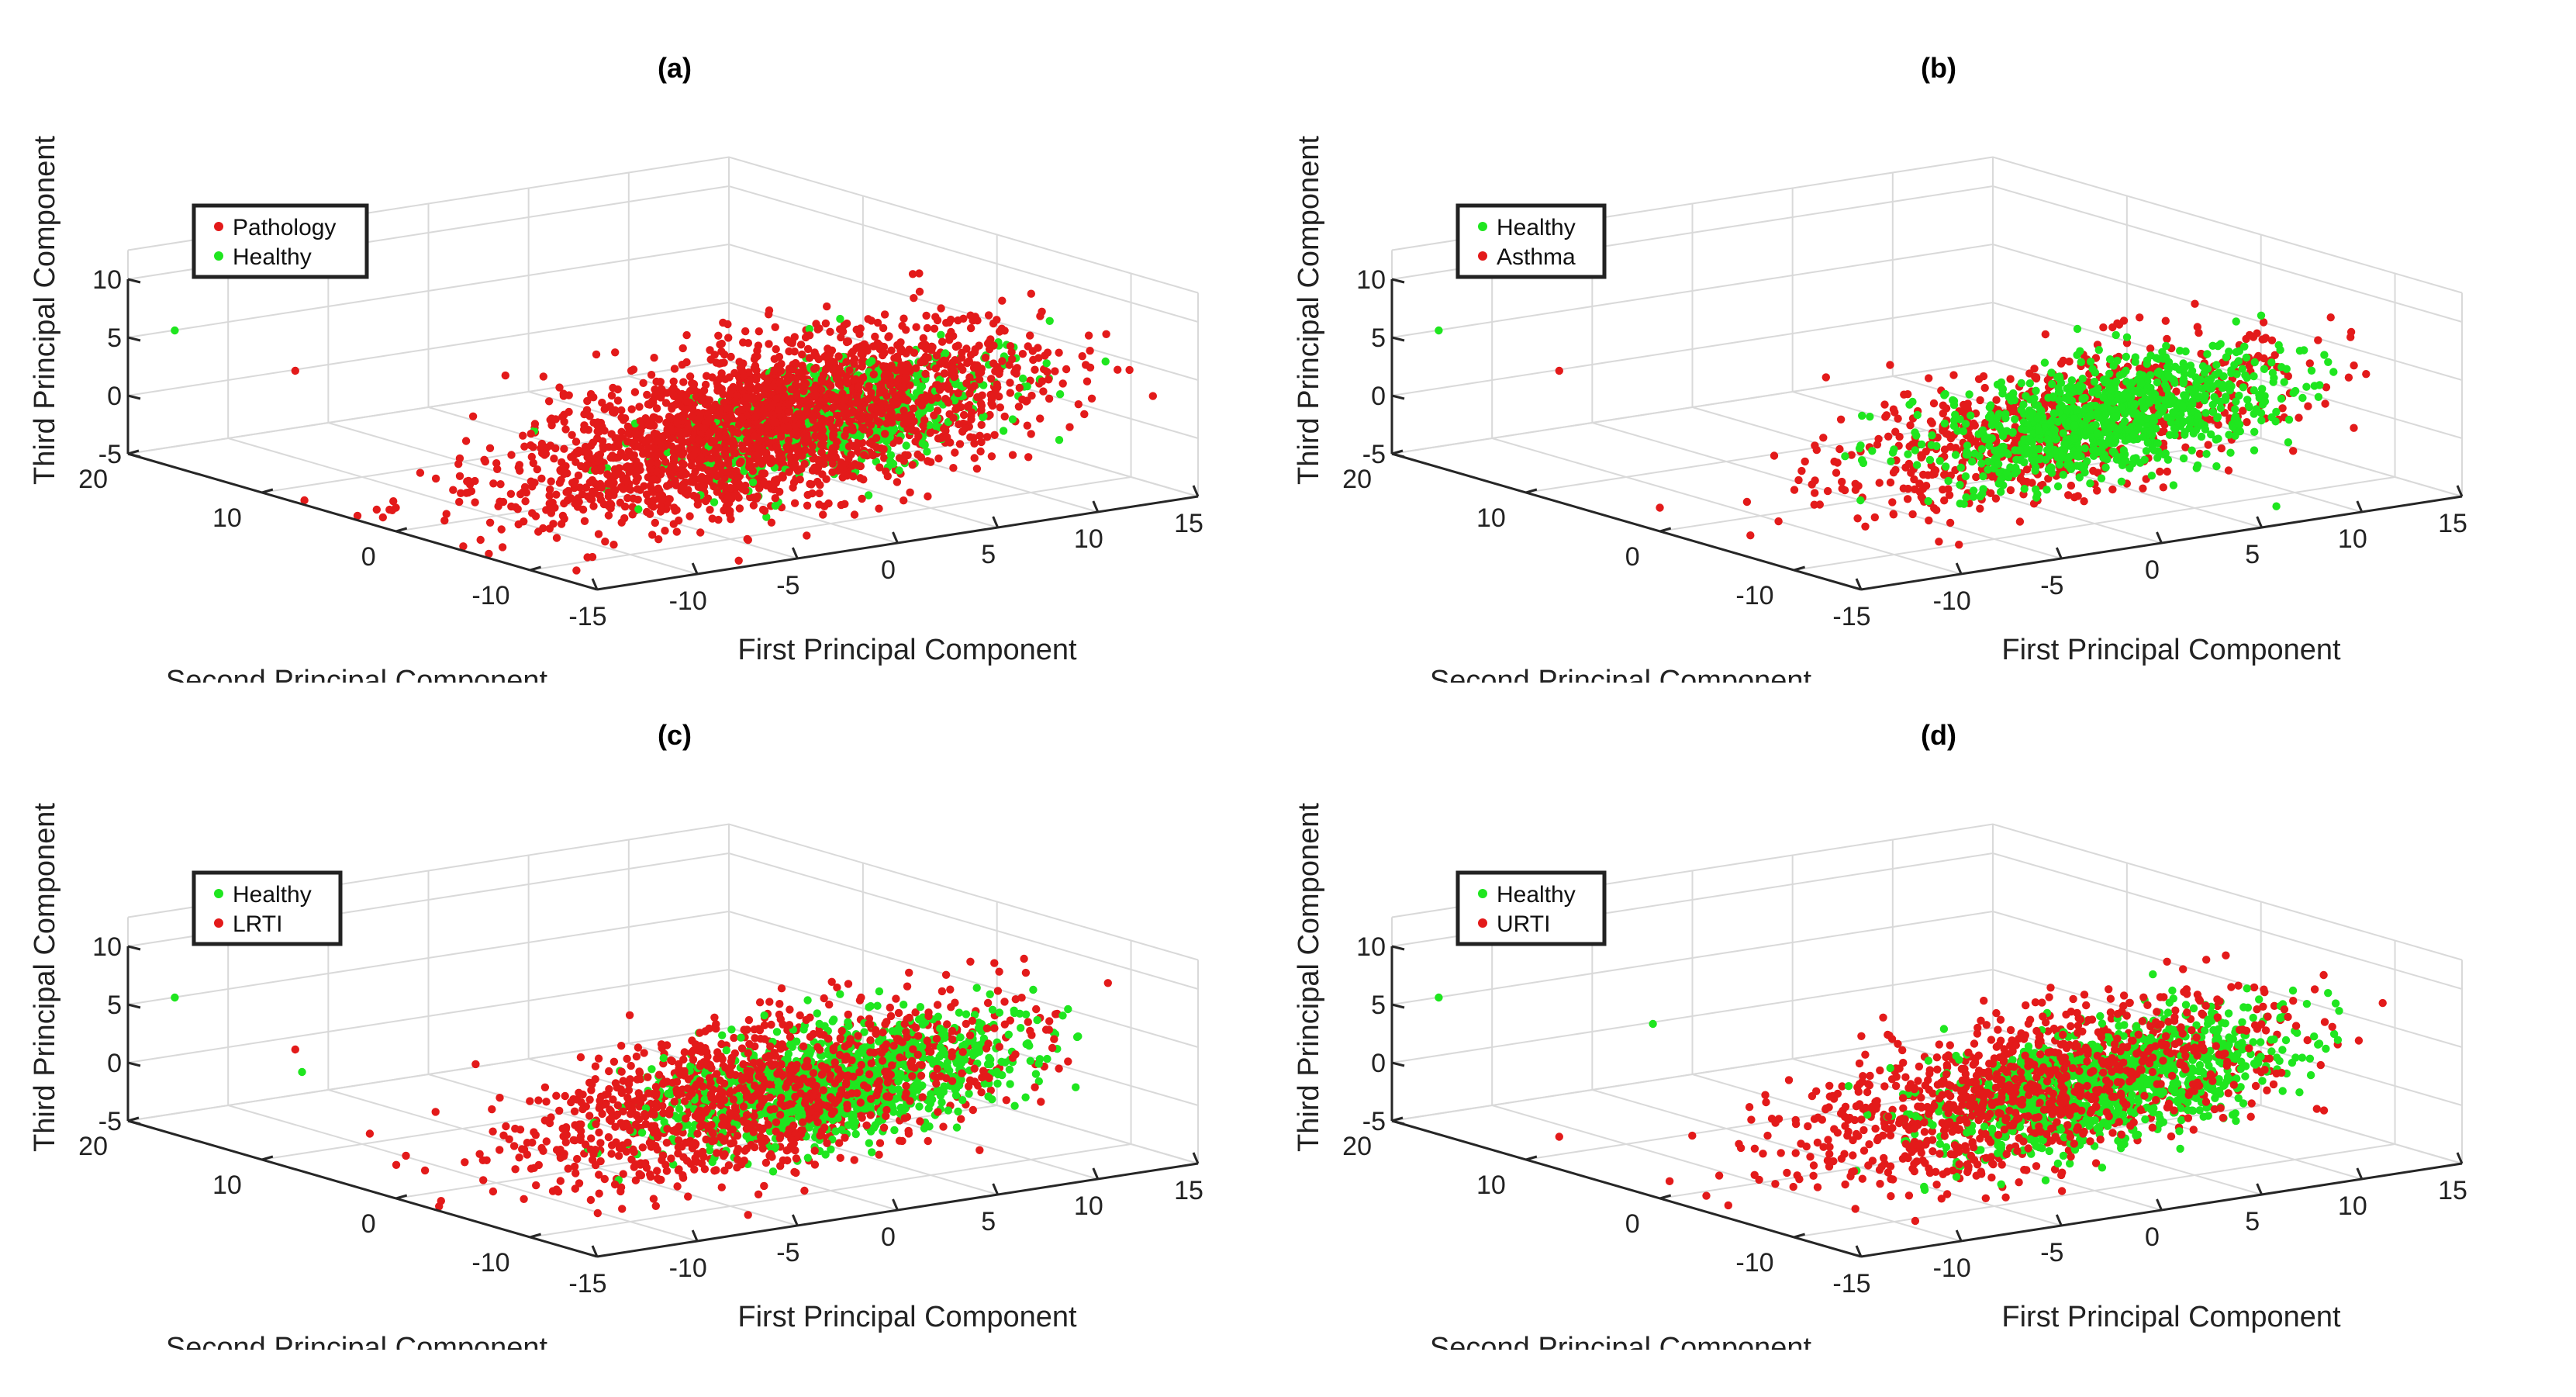  Describe the element at coordinates (688, 601) in the screenshot. I see `x-tick-label: -10` at that location.